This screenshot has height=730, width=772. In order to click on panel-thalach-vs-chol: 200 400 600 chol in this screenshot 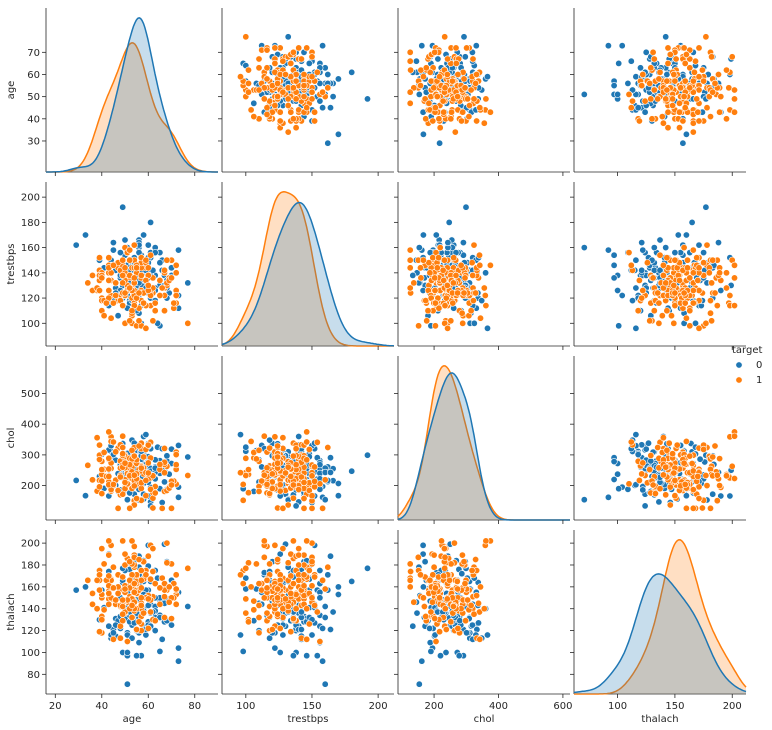, I will do `click(483, 627)`.